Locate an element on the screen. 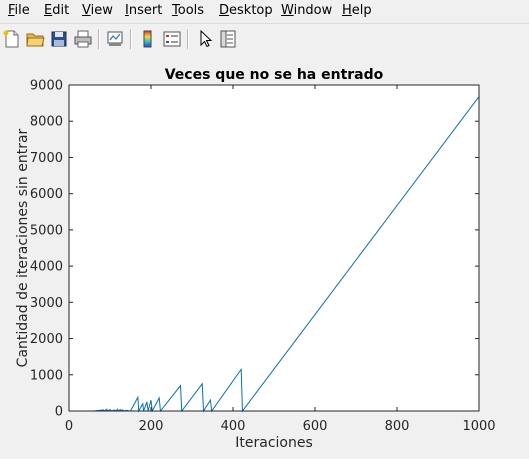  legend-icon is located at coordinates (172, 39).